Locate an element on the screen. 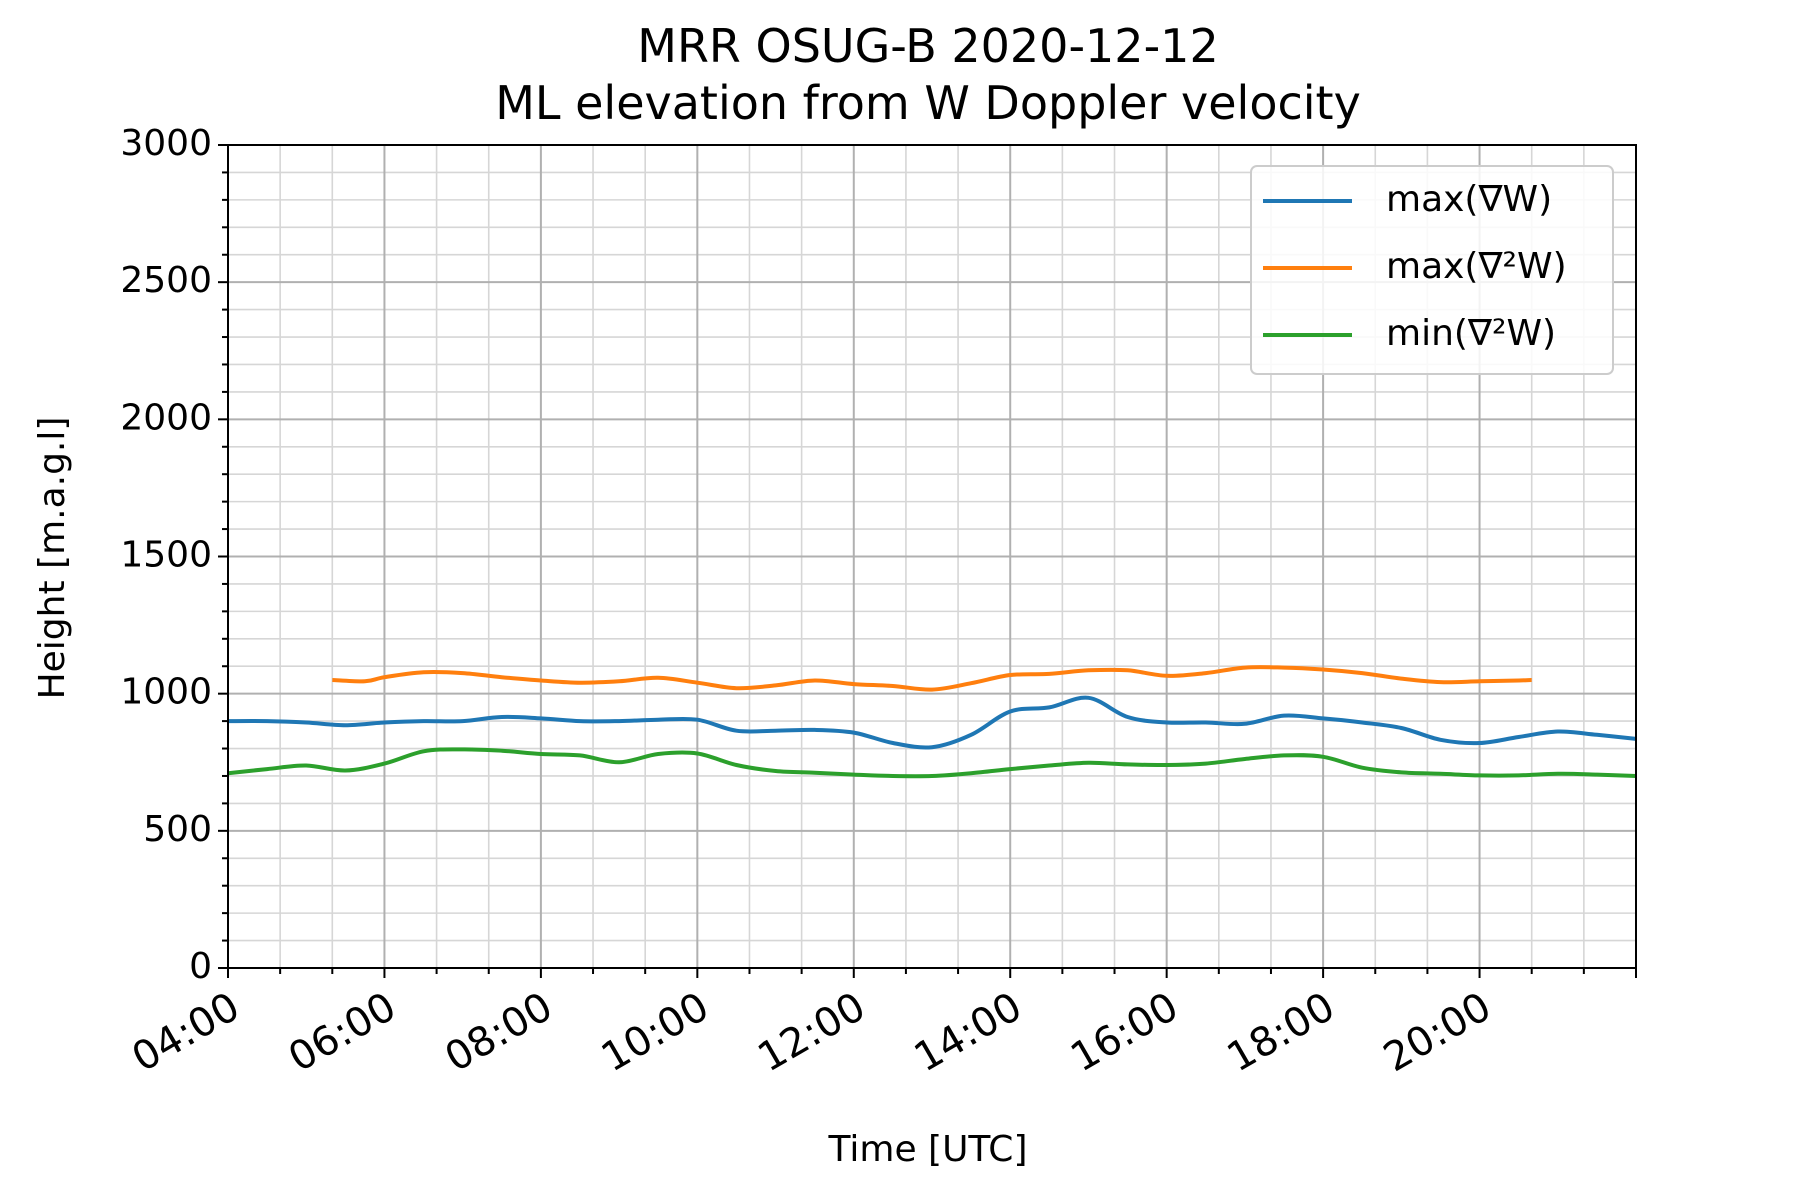 The image size is (1800, 1200). y-axis-label: Height [m.a.g.l] is located at coordinates (52, 558).